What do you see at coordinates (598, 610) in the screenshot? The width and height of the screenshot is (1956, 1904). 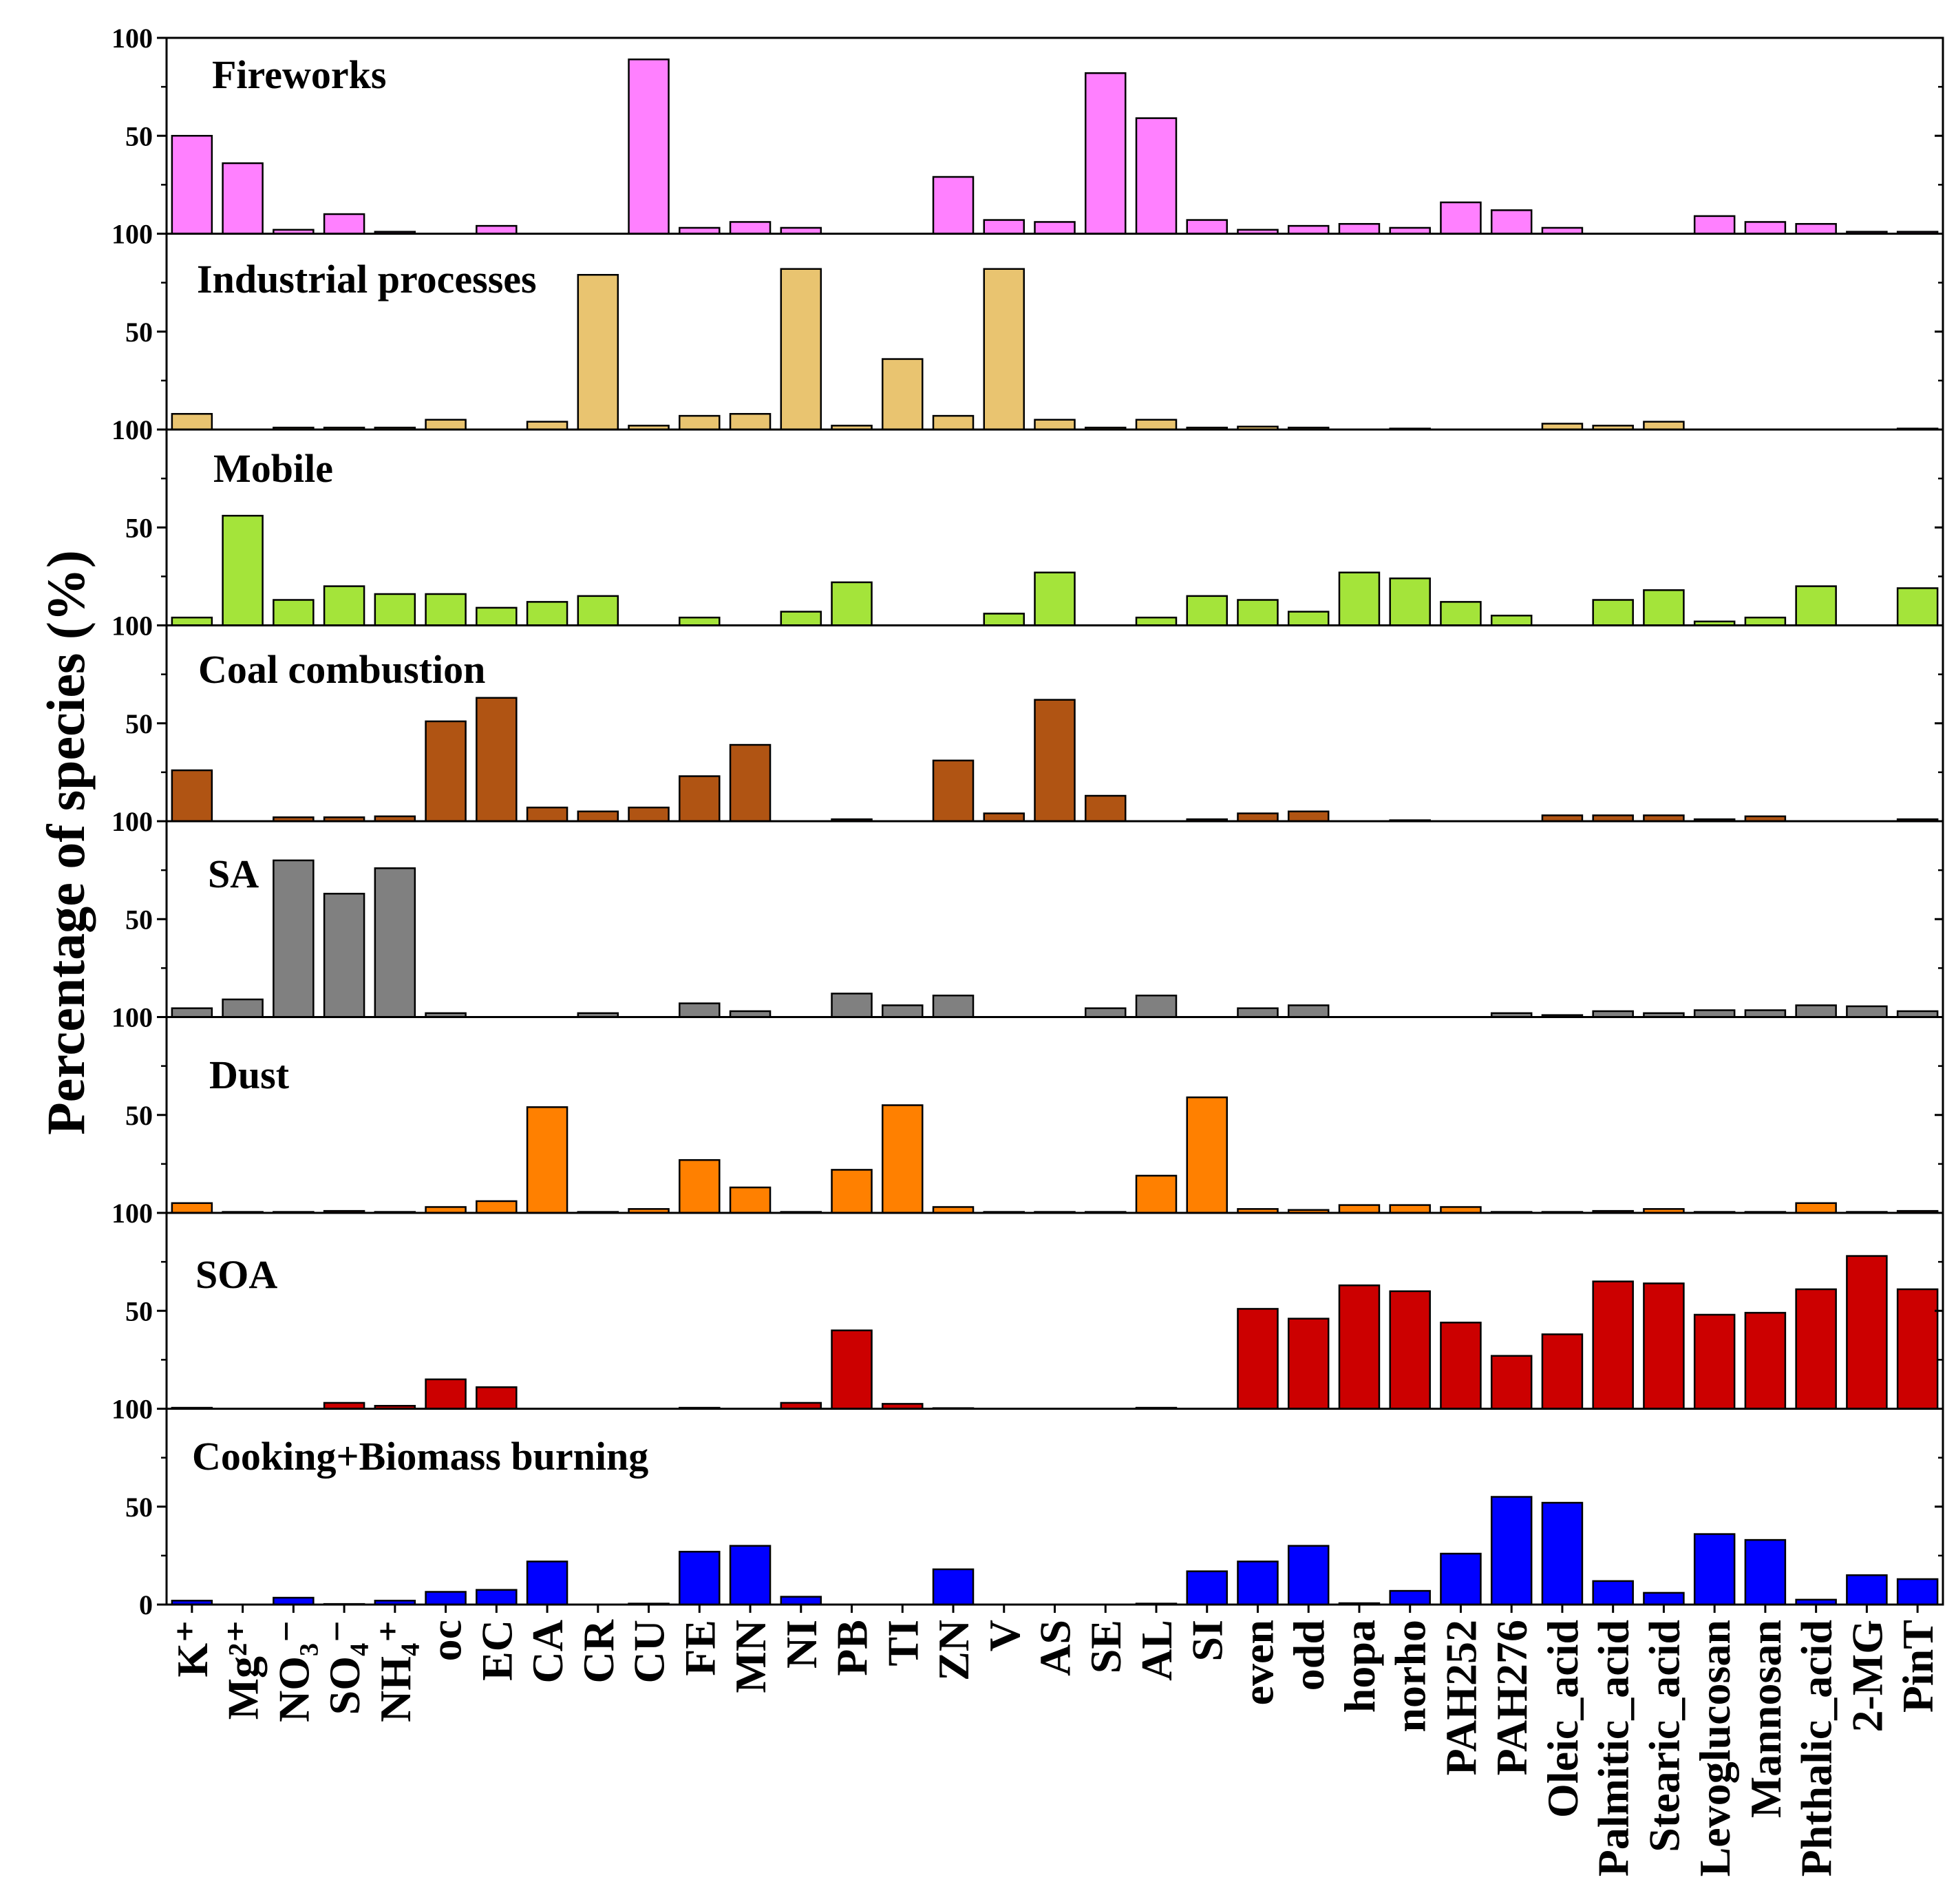 I see `bar-mobile-cr` at bounding box center [598, 610].